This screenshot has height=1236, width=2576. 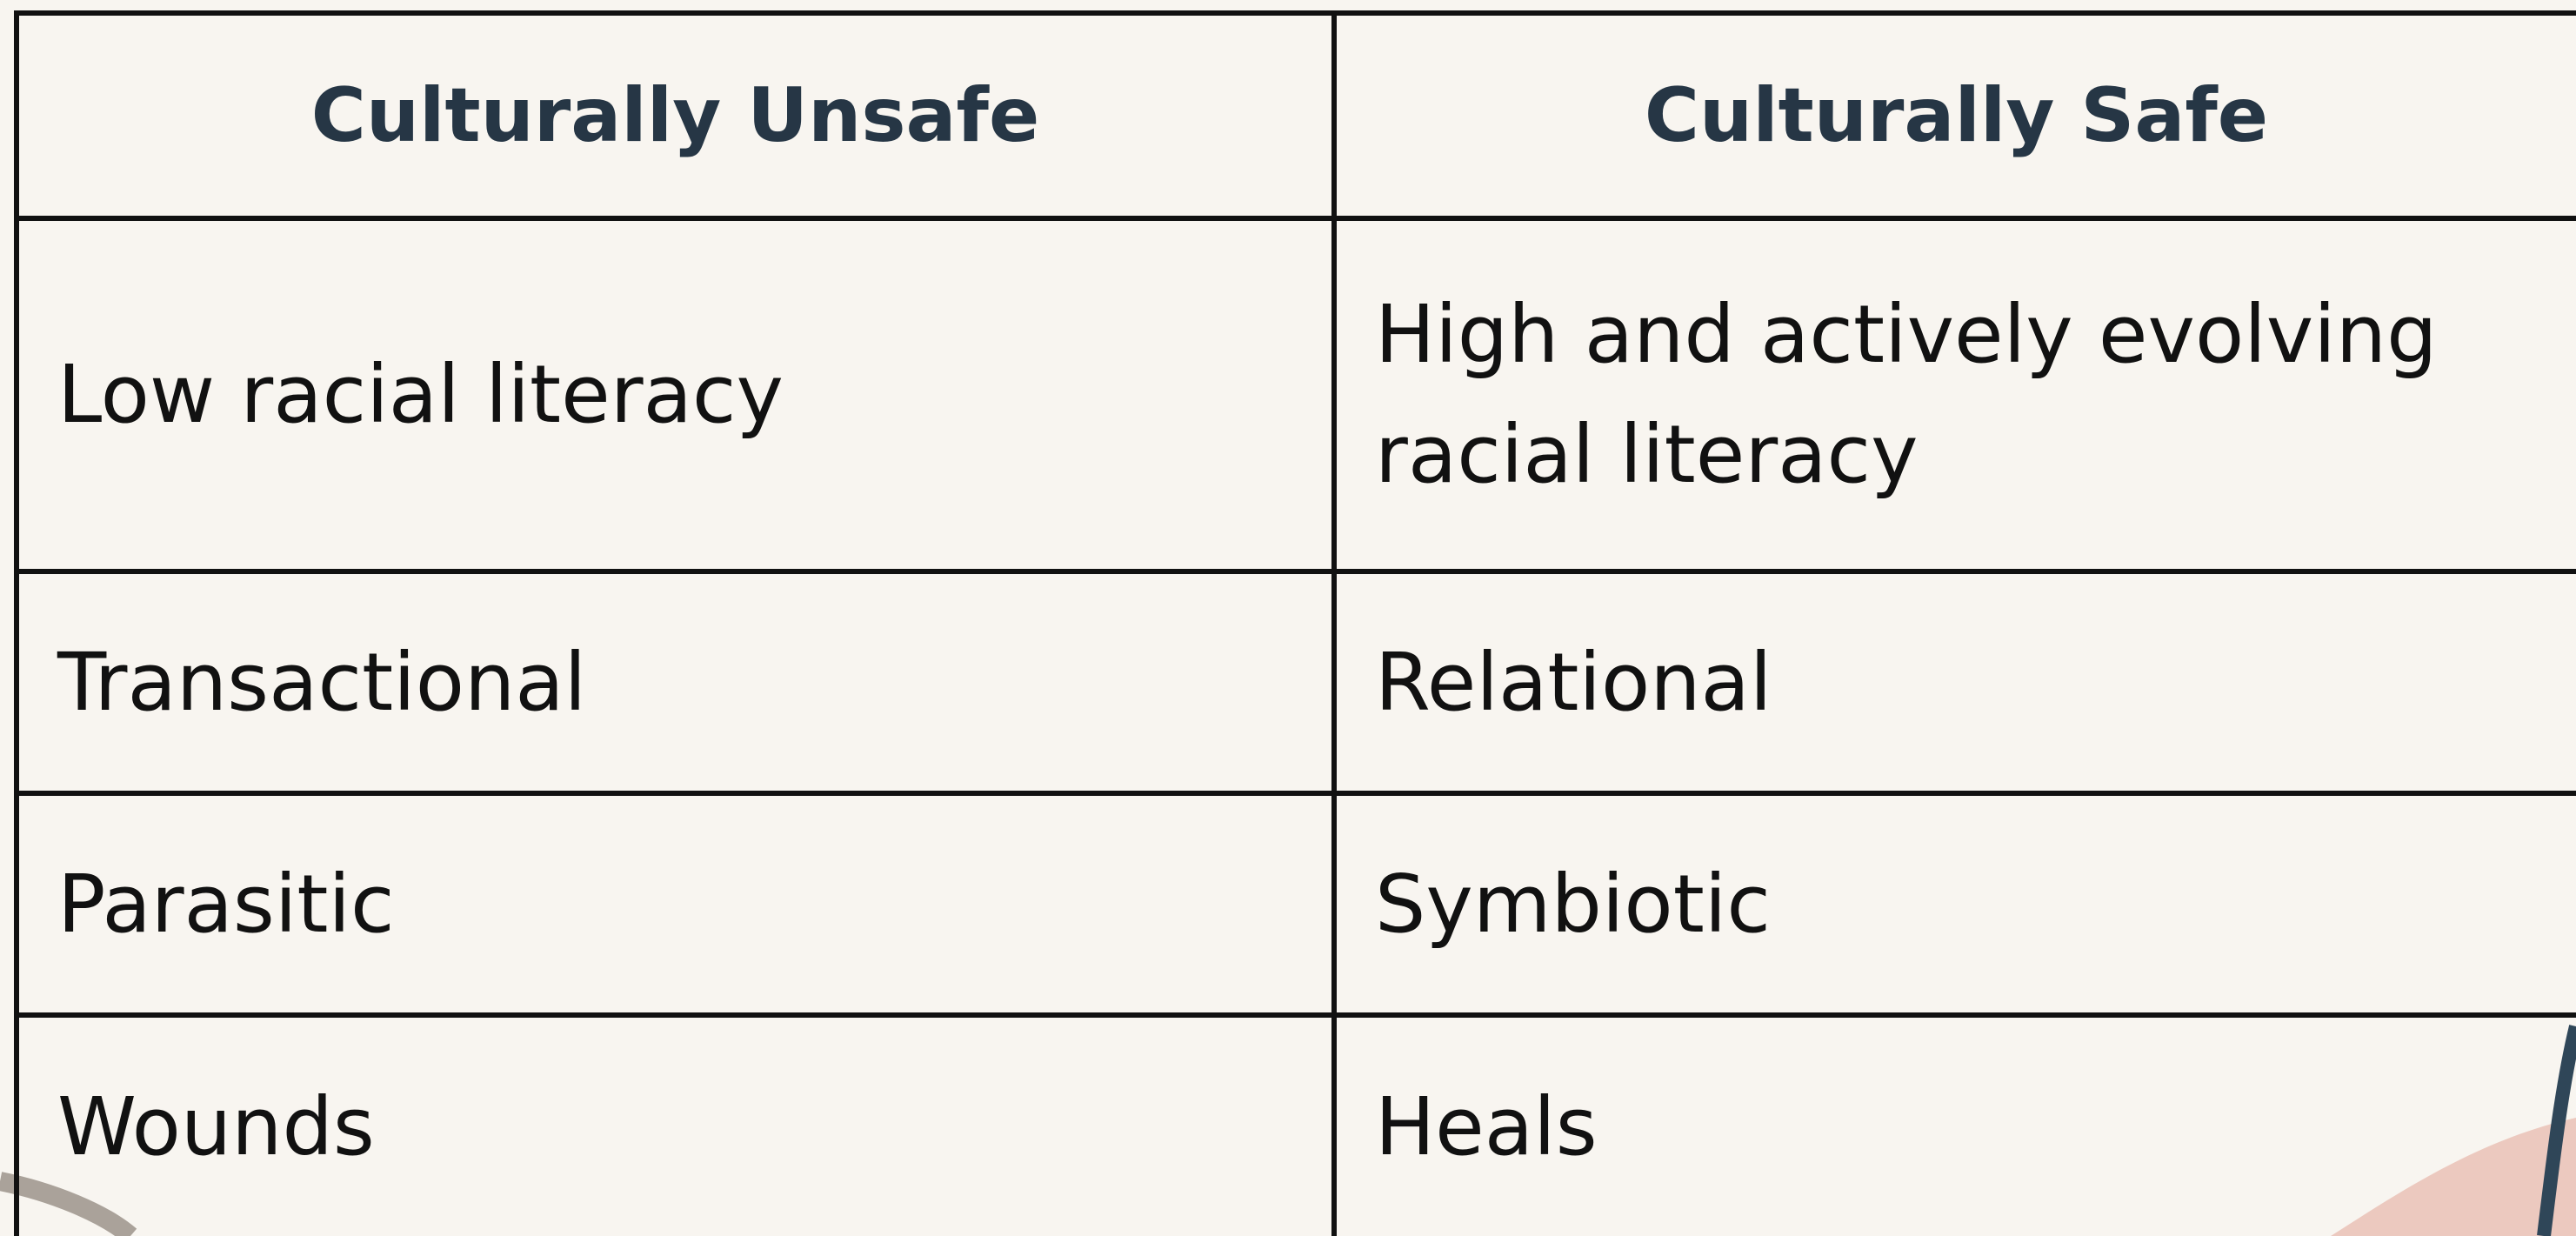 I want to click on pink-blob, so click(x=2453, y=1177).